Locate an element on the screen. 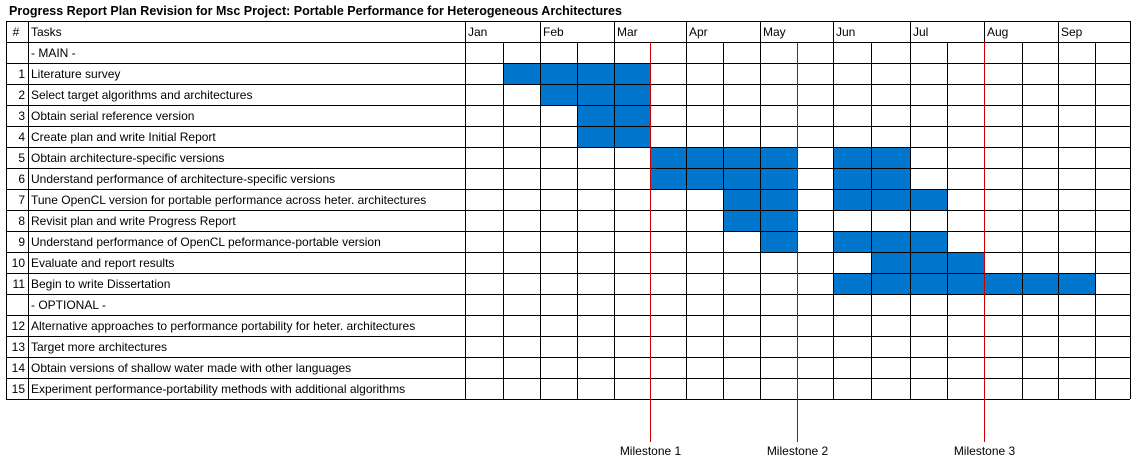 The image size is (1132, 460). task-index: 2 is located at coordinates (21, 95).